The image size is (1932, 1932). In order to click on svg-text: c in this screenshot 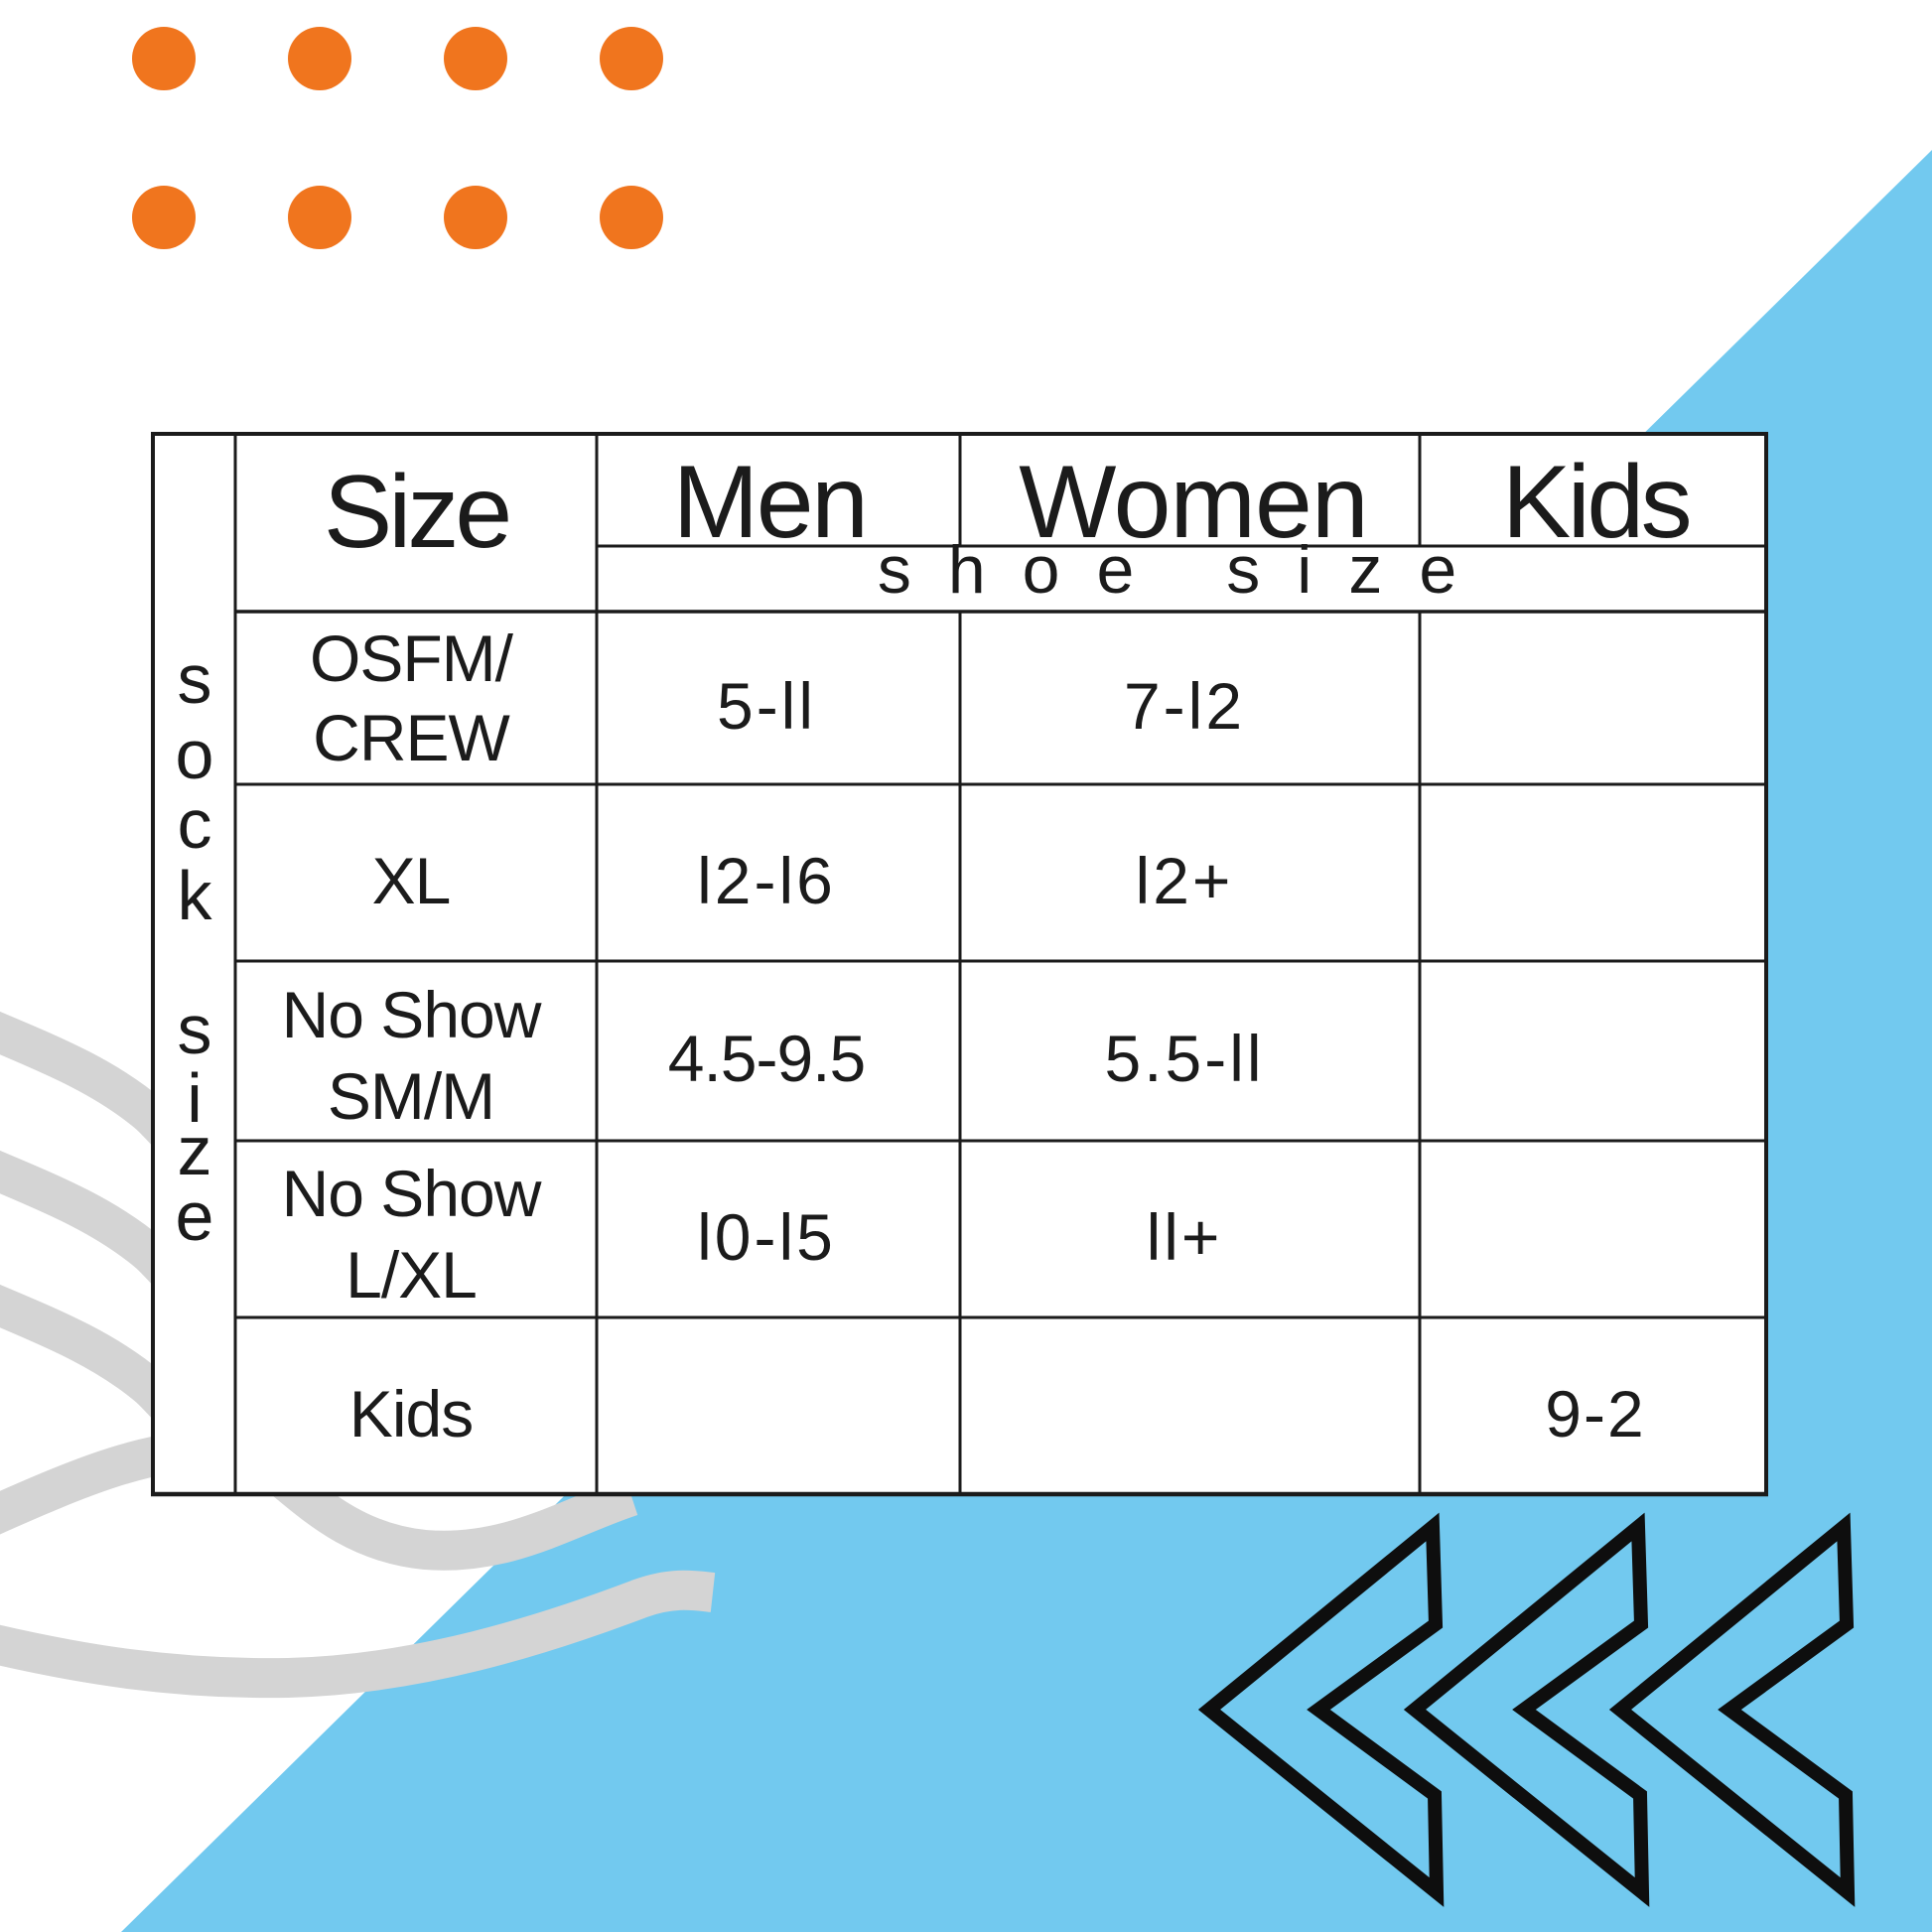, I will do `click(195, 824)`.